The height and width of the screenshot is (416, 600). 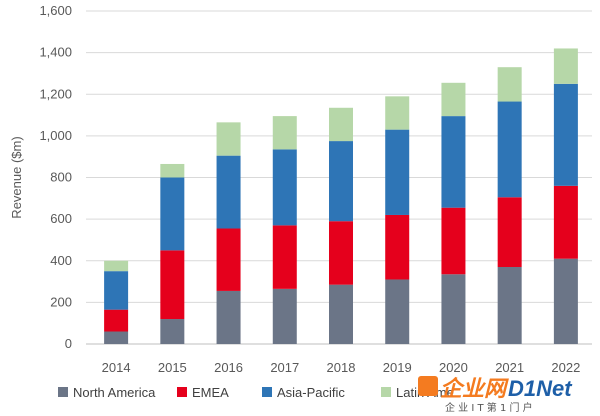 I want to click on y-tick-label: 400, so click(x=61, y=260).